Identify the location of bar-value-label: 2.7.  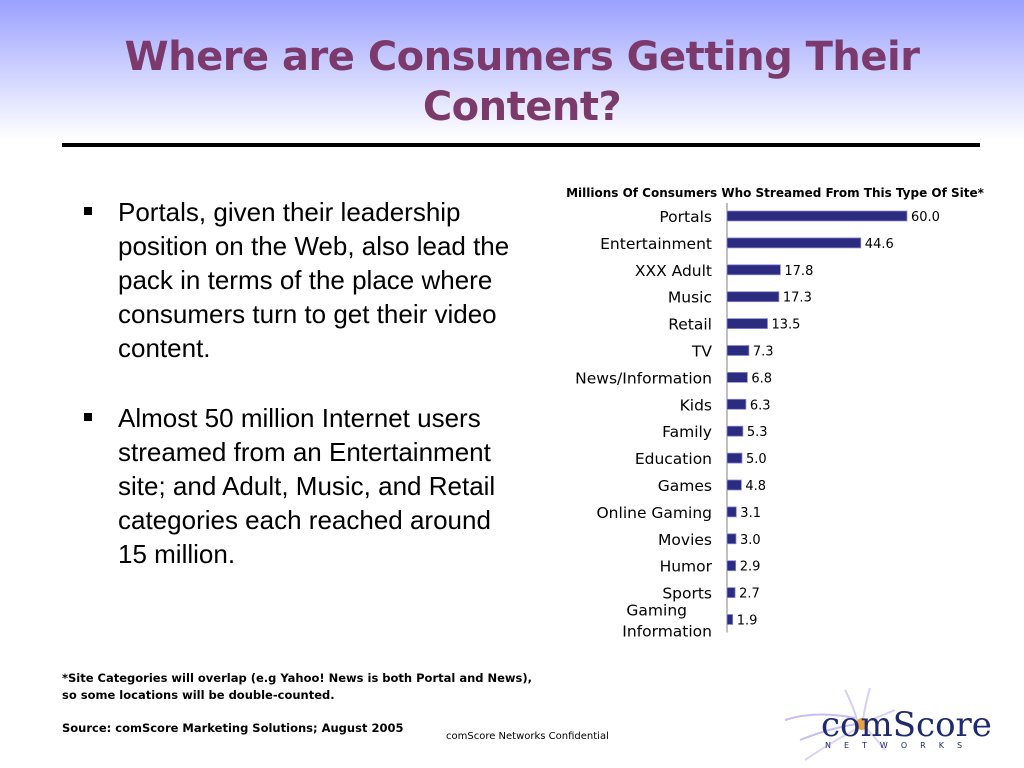
(749, 594).